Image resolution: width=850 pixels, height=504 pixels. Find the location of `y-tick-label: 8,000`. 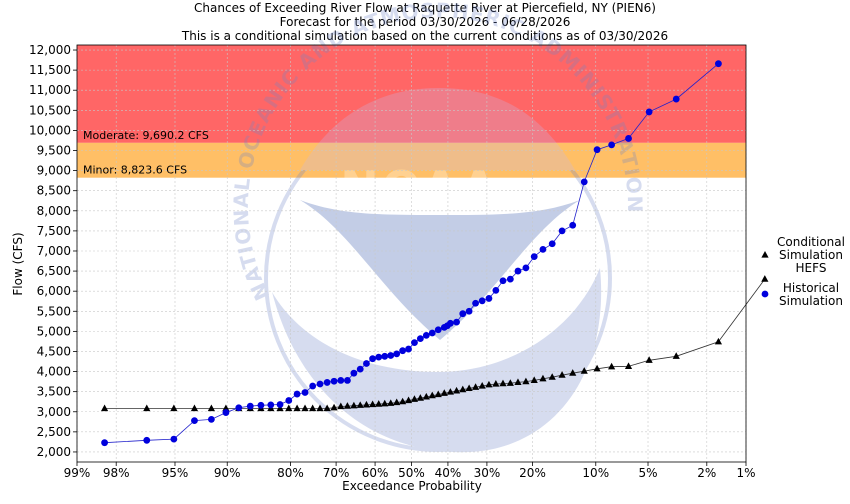

y-tick-label: 8,000 is located at coordinates (54, 211).